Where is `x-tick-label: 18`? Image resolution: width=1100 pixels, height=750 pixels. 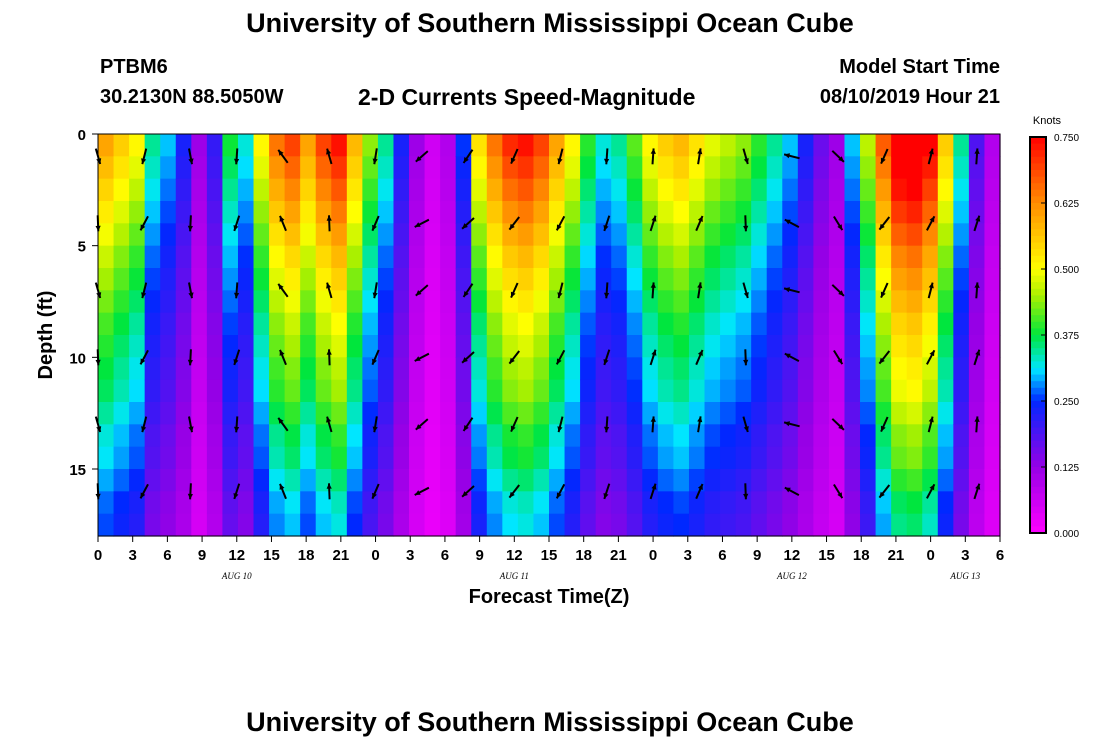
x-tick-label: 18 is located at coordinates (861, 555).